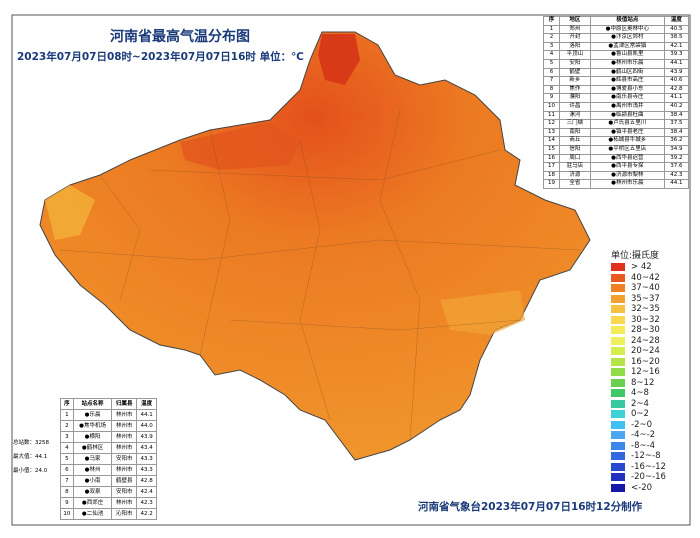  Describe the element at coordinates (574, 141) in the screenshot. I see `cell: 商丘` at that location.